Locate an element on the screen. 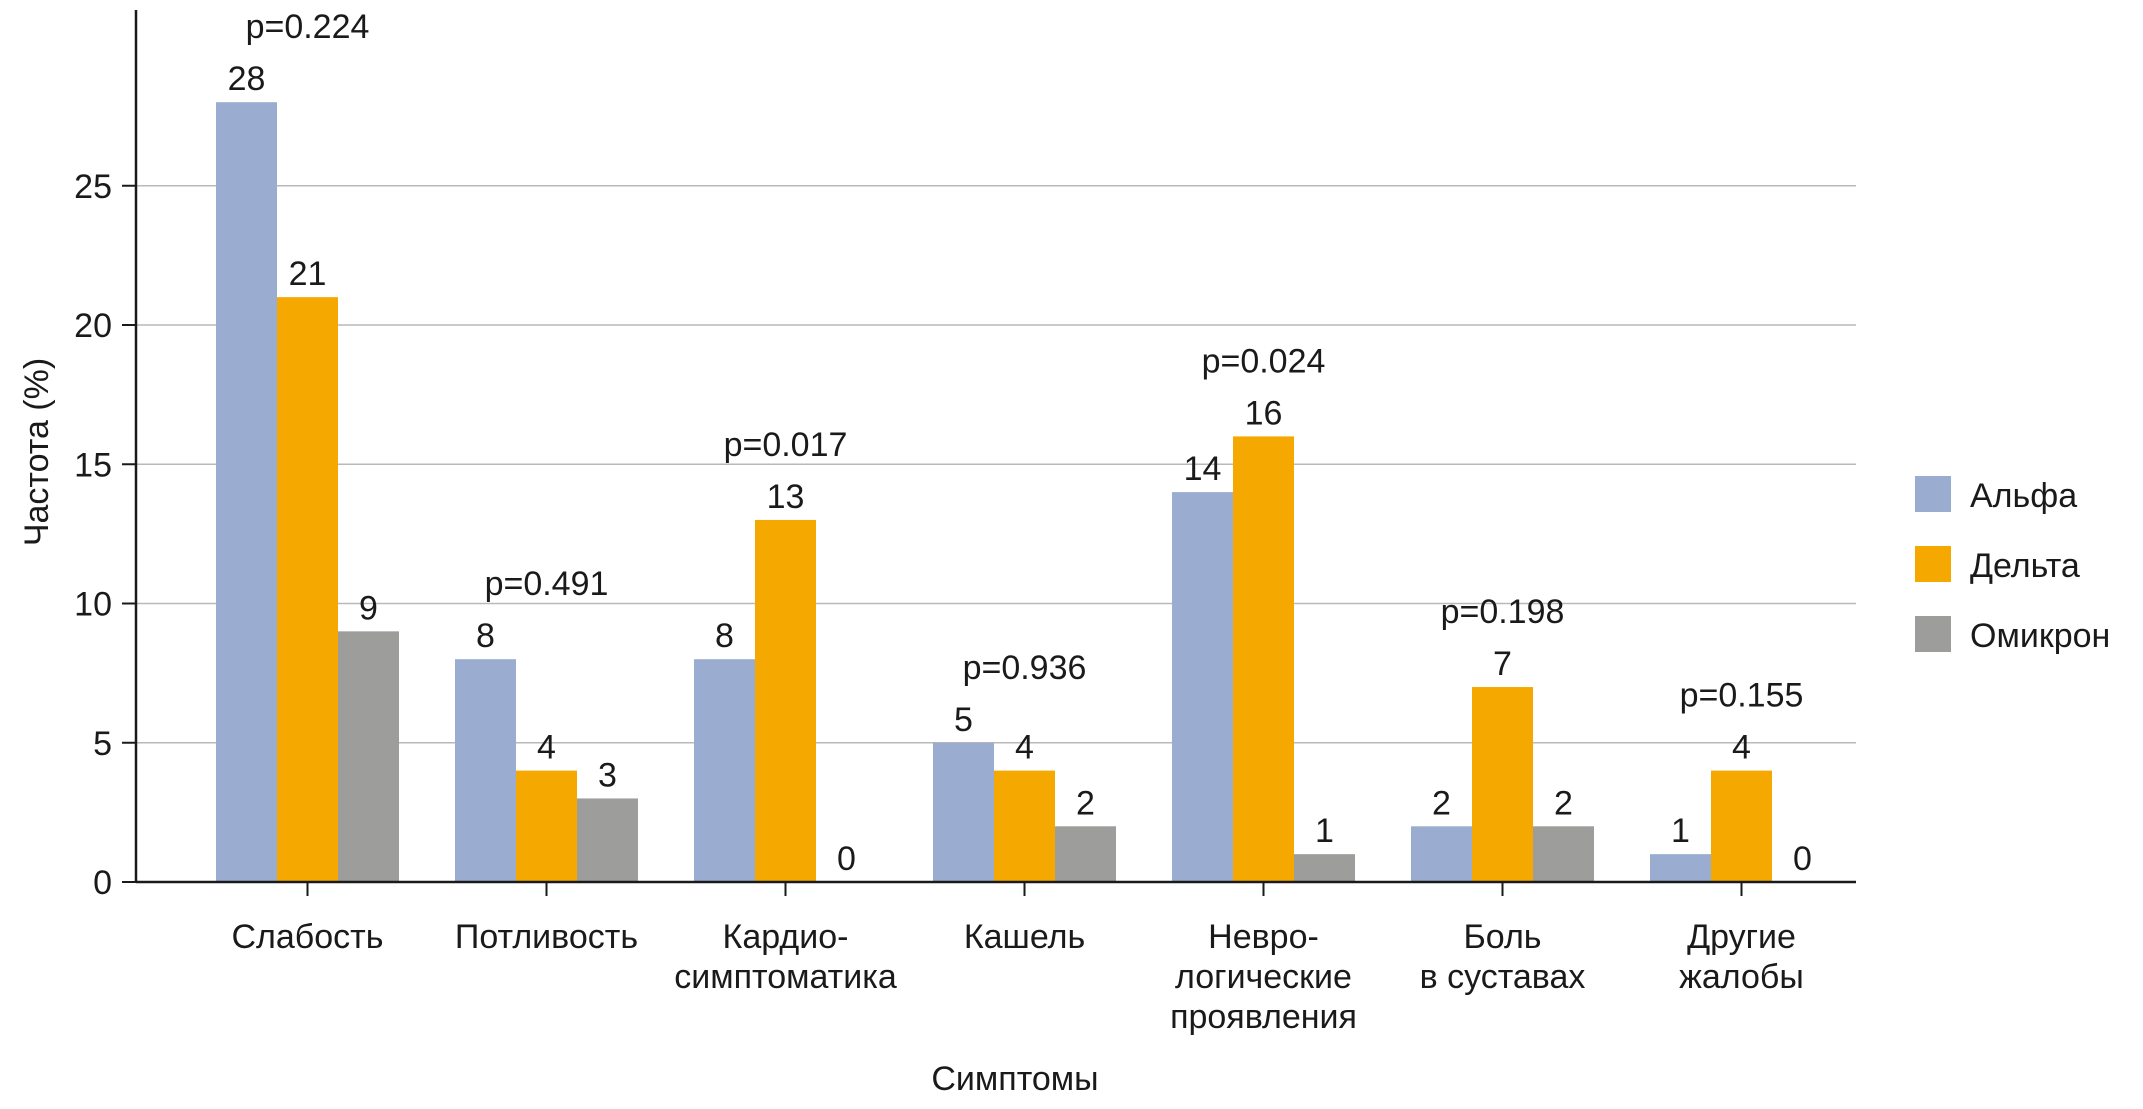 The image size is (2143, 1109). y-axis-title: Частота (%) is located at coordinates (37, 452).